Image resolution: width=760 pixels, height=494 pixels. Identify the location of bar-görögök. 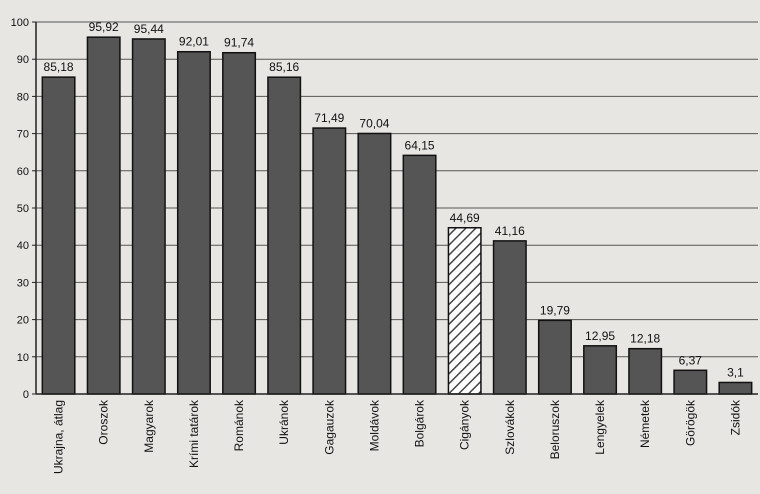
(690, 382).